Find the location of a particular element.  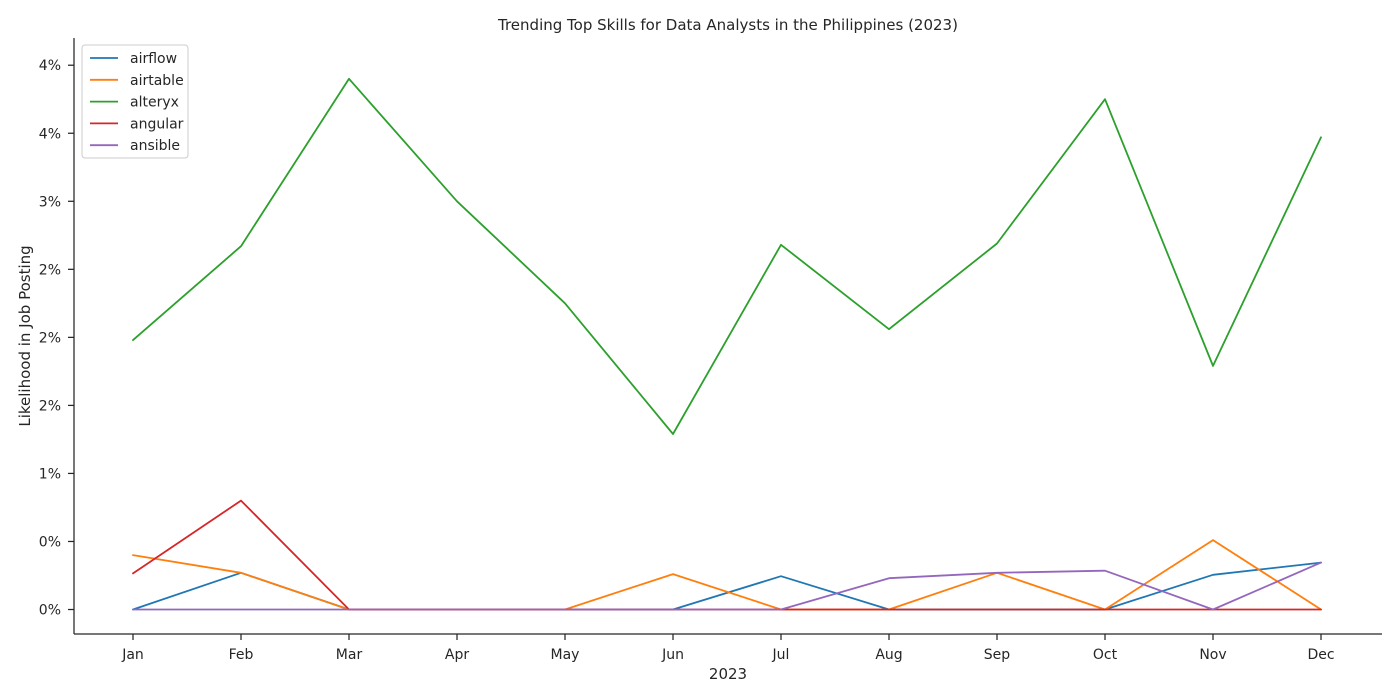

legend-label-airflow: airflow is located at coordinates (153, 59).